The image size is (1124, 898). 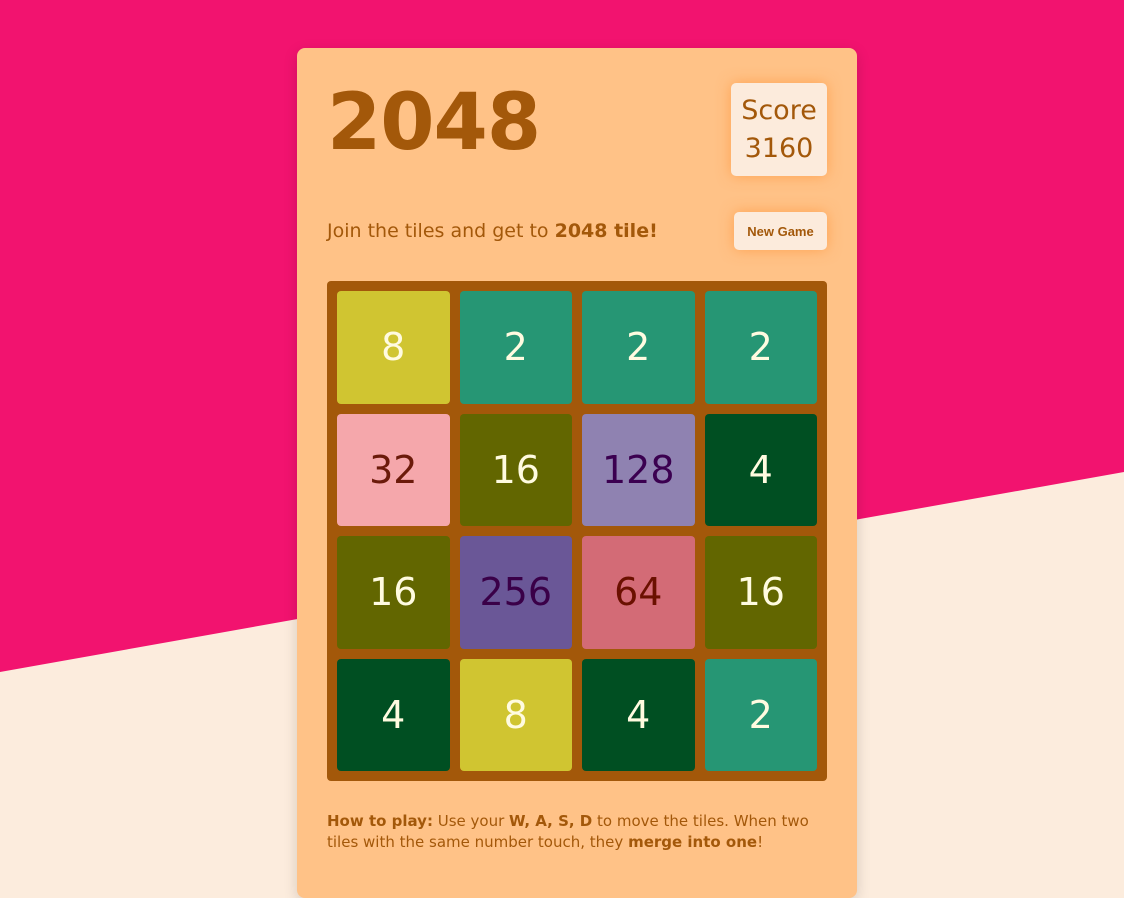 I want to click on tile-32: 32, so click(x=393, y=469).